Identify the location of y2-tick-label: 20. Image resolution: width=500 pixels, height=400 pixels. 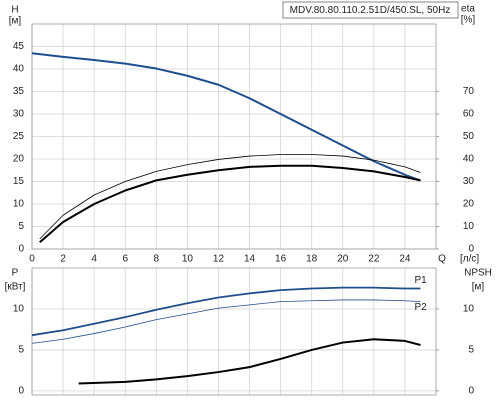
(469, 204).